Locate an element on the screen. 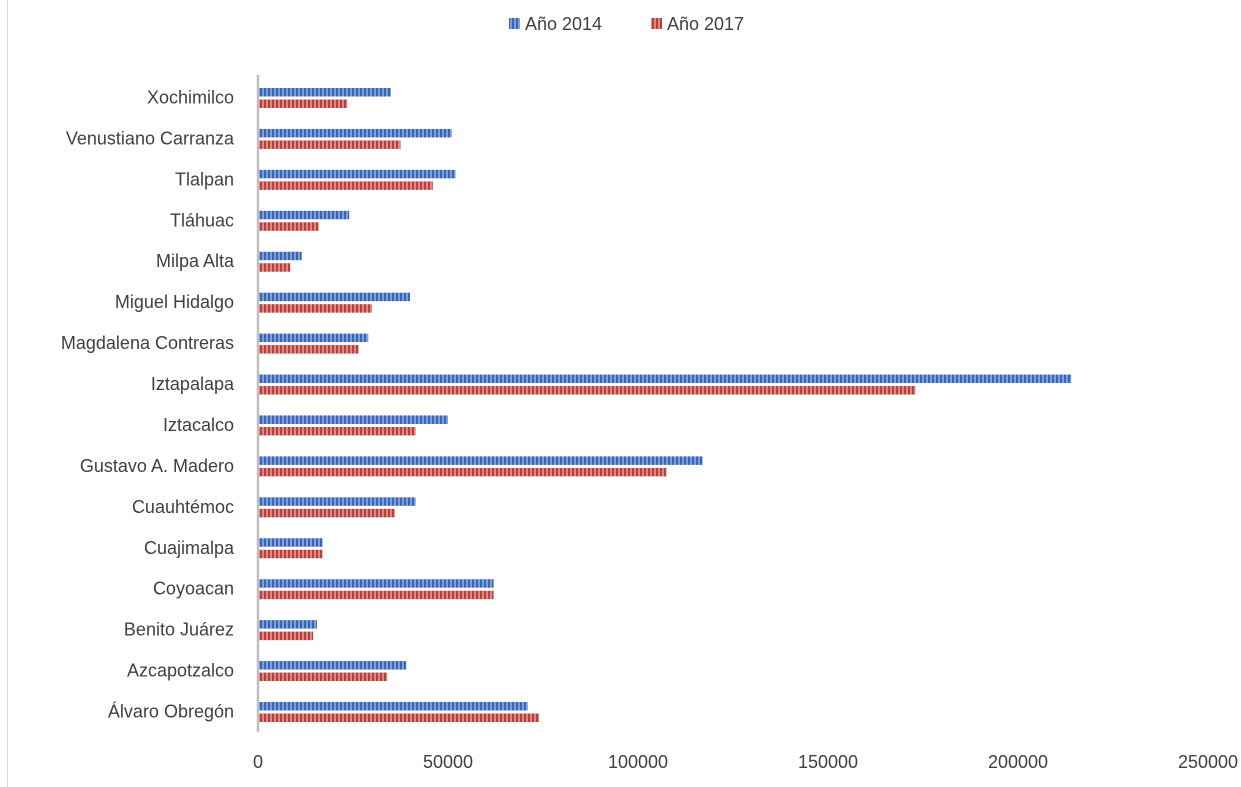  category-label-iztapalapa: Iztapalapa is located at coordinates (193, 384).